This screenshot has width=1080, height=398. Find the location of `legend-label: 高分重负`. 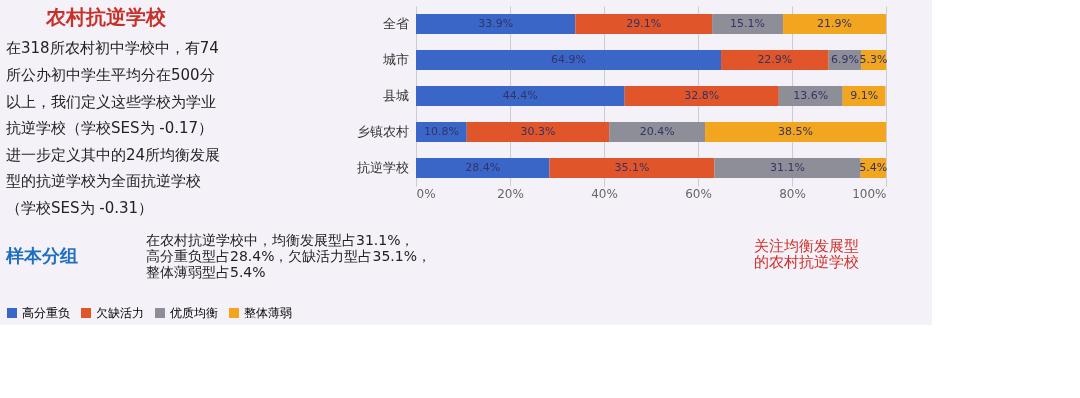

legend-label: 高分重负 is located at coordinates (46, 313).